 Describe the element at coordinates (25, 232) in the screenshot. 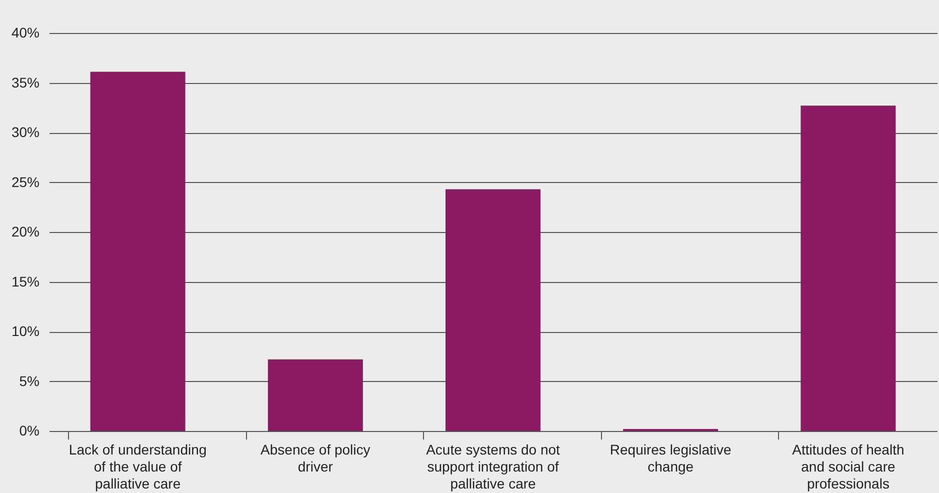

I see `y-tick-label: 20%` at that location.